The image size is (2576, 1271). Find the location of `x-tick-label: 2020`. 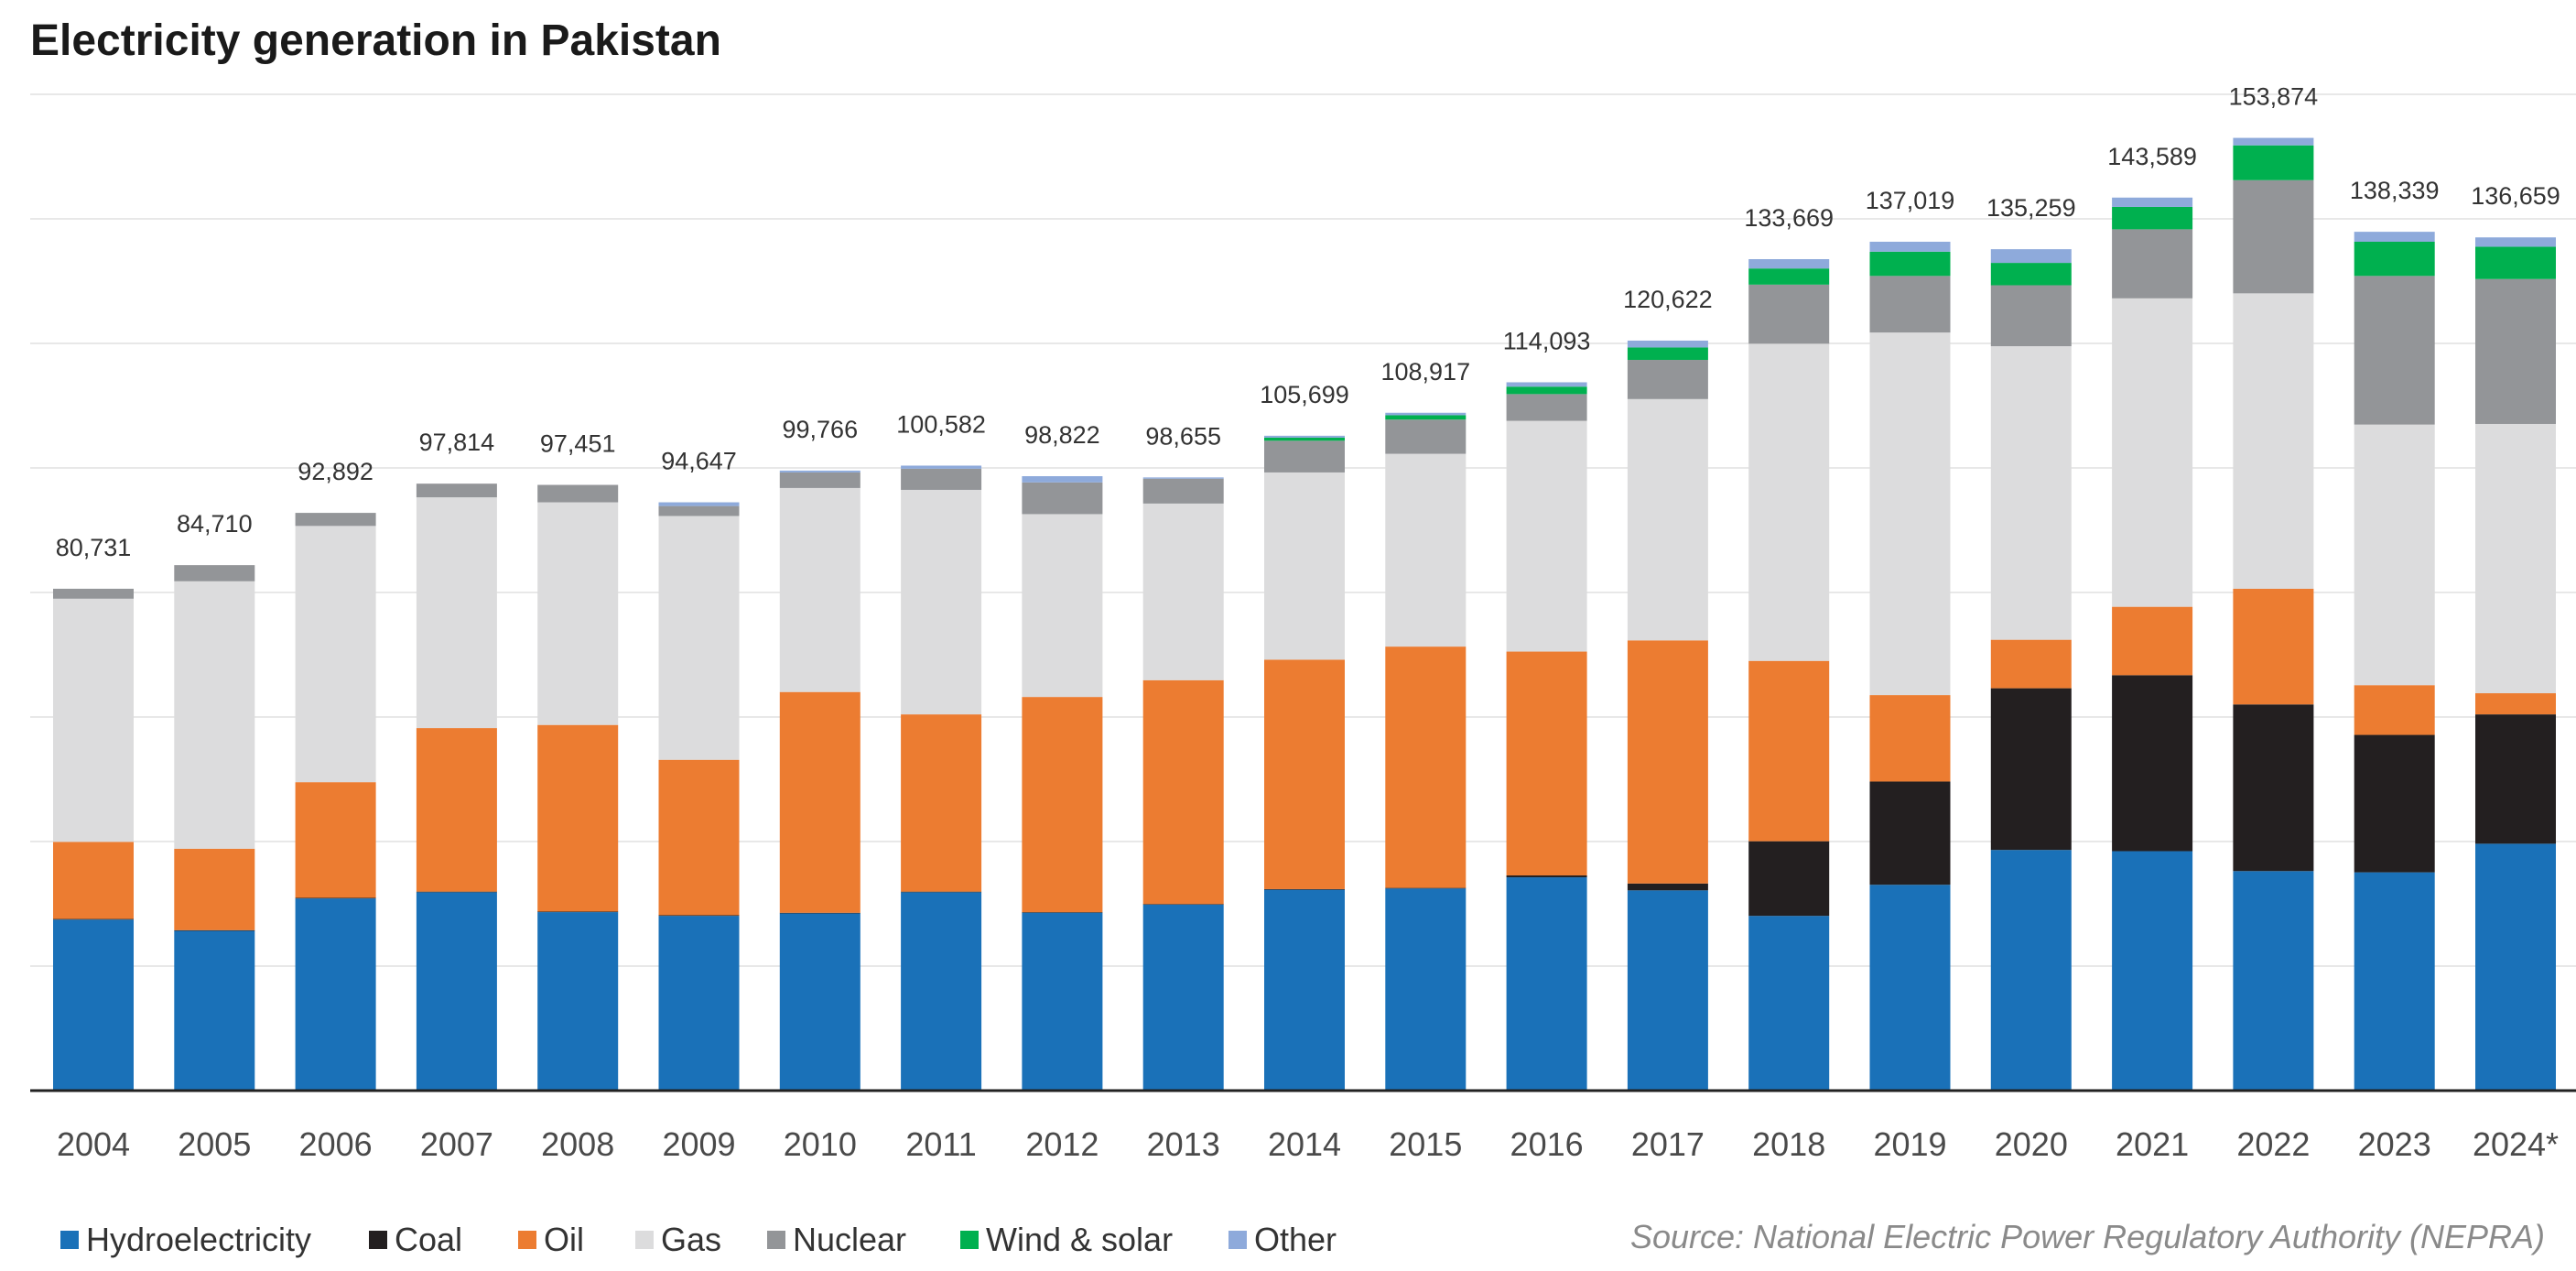

x-tick-label: 2020 is located at coordinates (2032, 1144).